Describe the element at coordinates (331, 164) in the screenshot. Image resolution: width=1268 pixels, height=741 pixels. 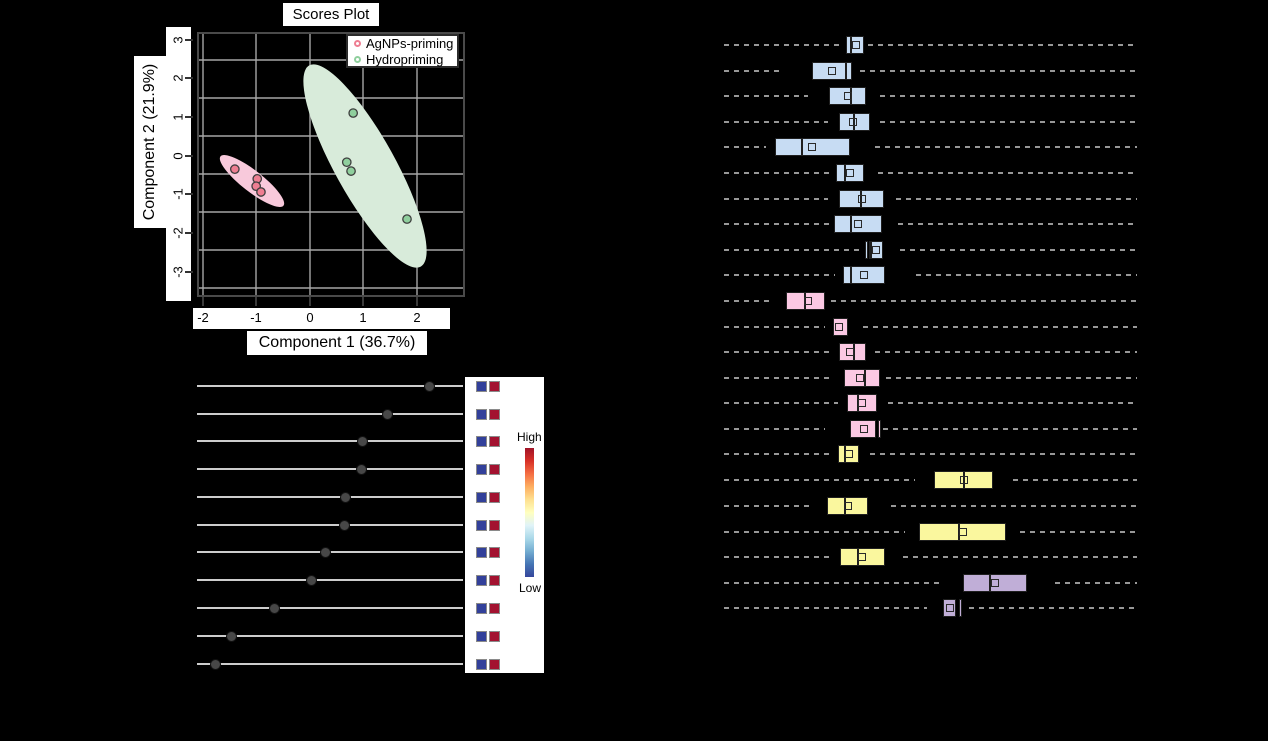
I see `scores-plot-area` at that location.